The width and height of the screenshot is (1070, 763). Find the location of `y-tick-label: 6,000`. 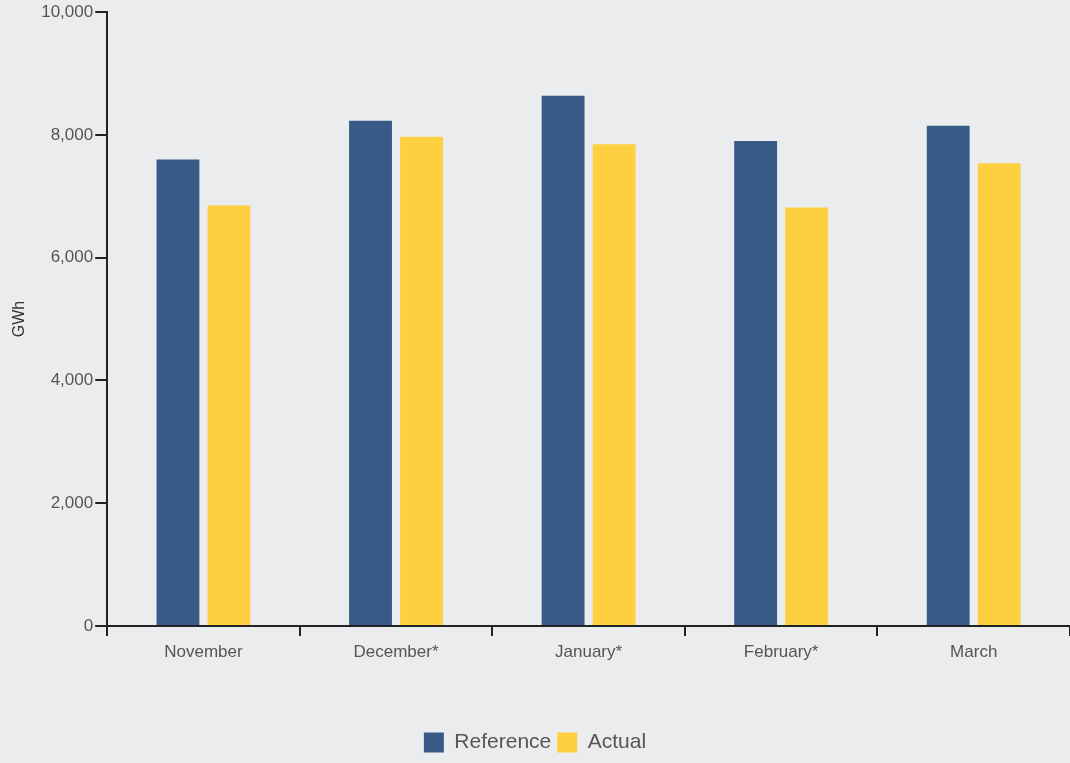

y-tick-label: 6,000 is located at coordinates (72, 257).